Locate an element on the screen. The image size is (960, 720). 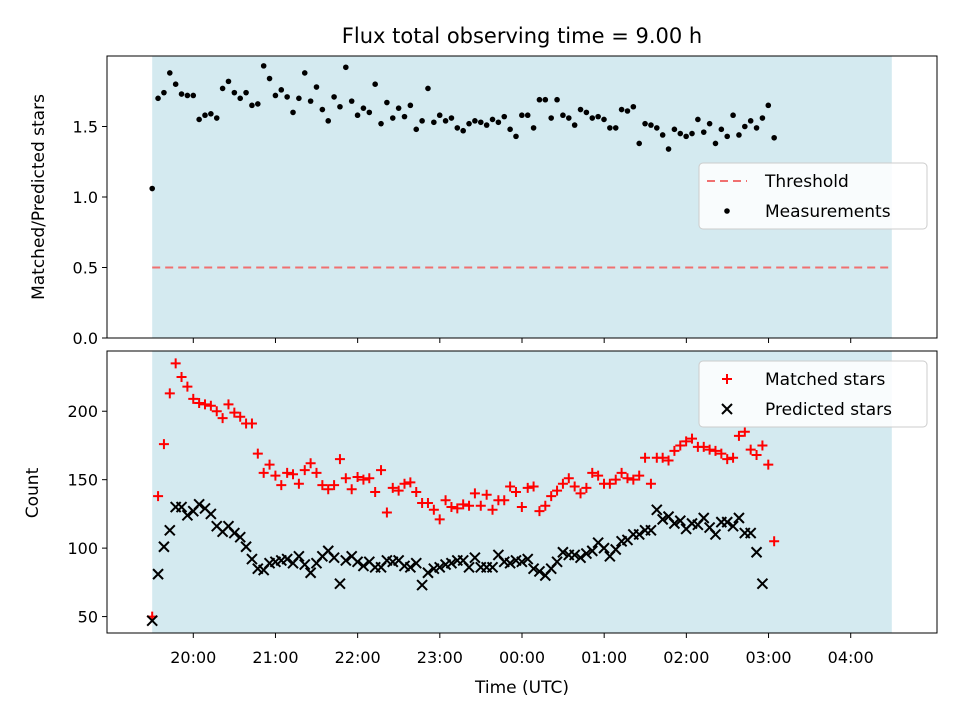
y-tick-label: 200 is located at coordinates (82, 411).